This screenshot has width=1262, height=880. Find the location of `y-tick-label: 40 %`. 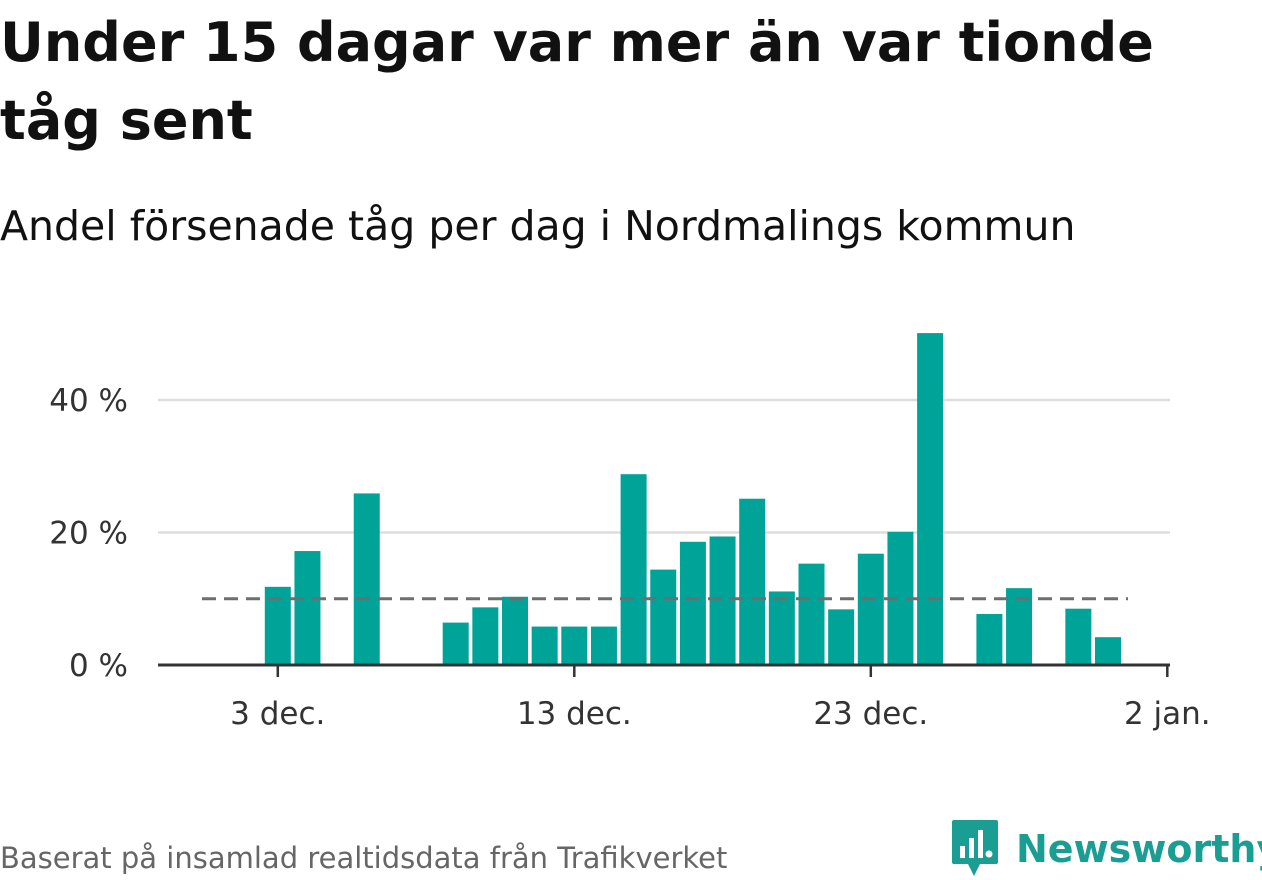

y-tick-label: 40 % is located at coordinates (88, 401).